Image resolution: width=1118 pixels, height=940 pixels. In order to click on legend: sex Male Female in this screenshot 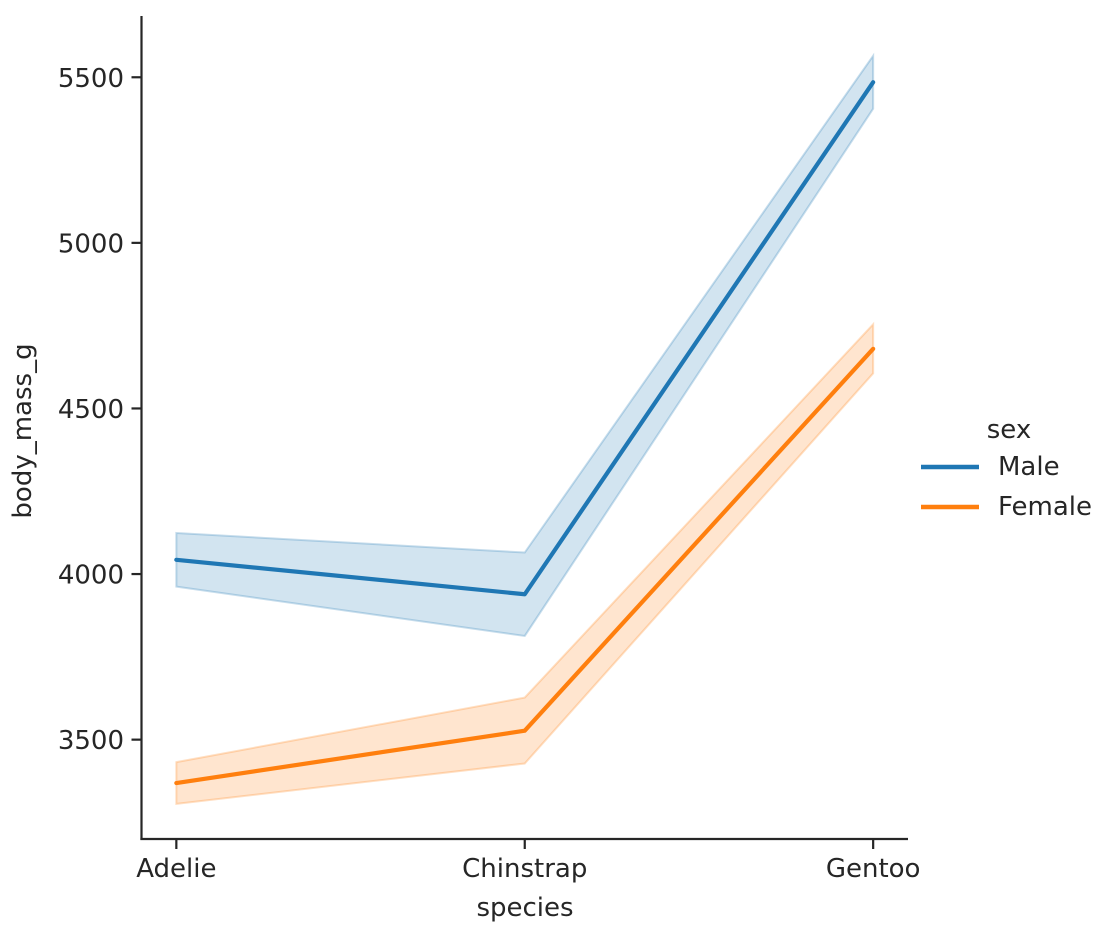, I will do `click(1006, 468)`.